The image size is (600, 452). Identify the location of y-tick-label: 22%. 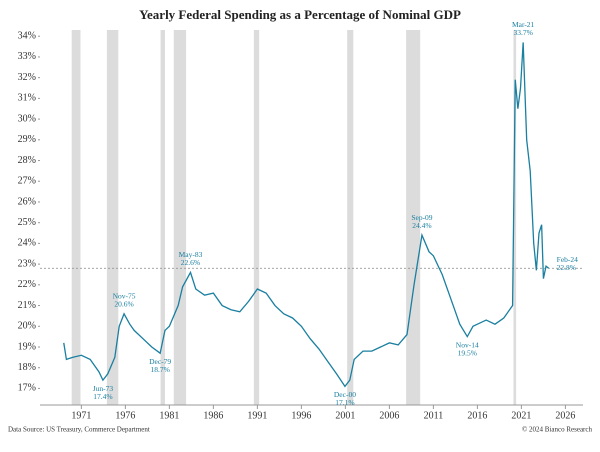
(27, 284).